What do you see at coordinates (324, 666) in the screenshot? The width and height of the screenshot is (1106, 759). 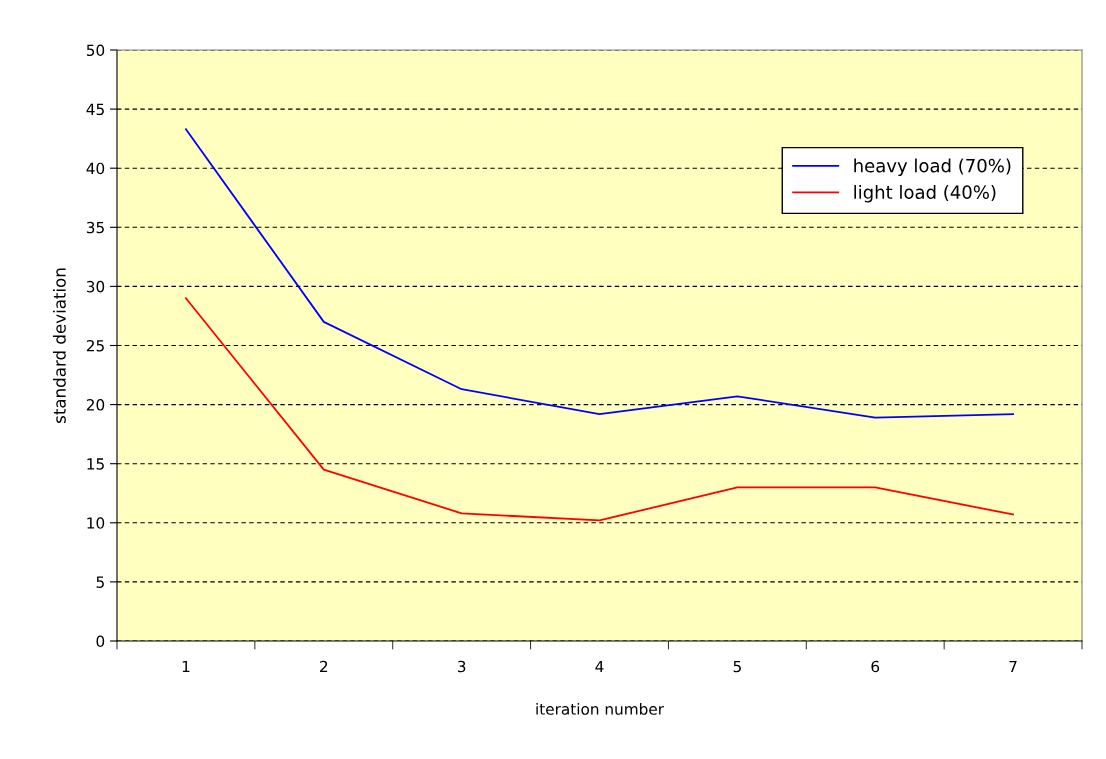 I see `x-tick-label: 2` at bounding box center [324, 666].